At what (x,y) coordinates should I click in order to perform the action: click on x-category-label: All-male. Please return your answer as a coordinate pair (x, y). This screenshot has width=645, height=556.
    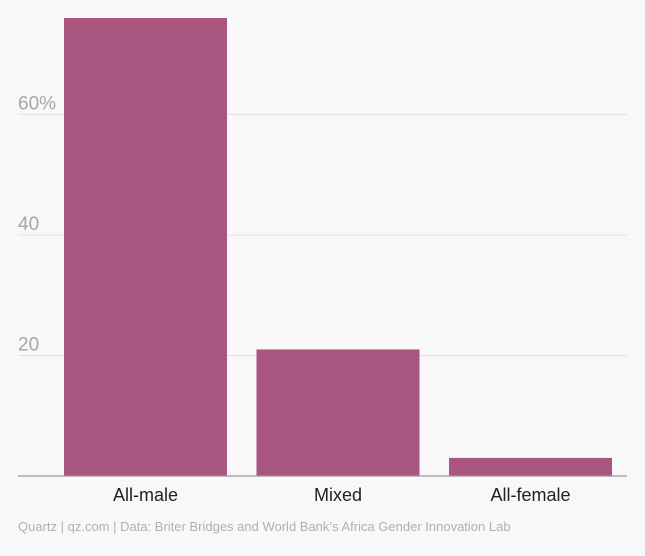
    Looking at the image, I should click on (145, 495).